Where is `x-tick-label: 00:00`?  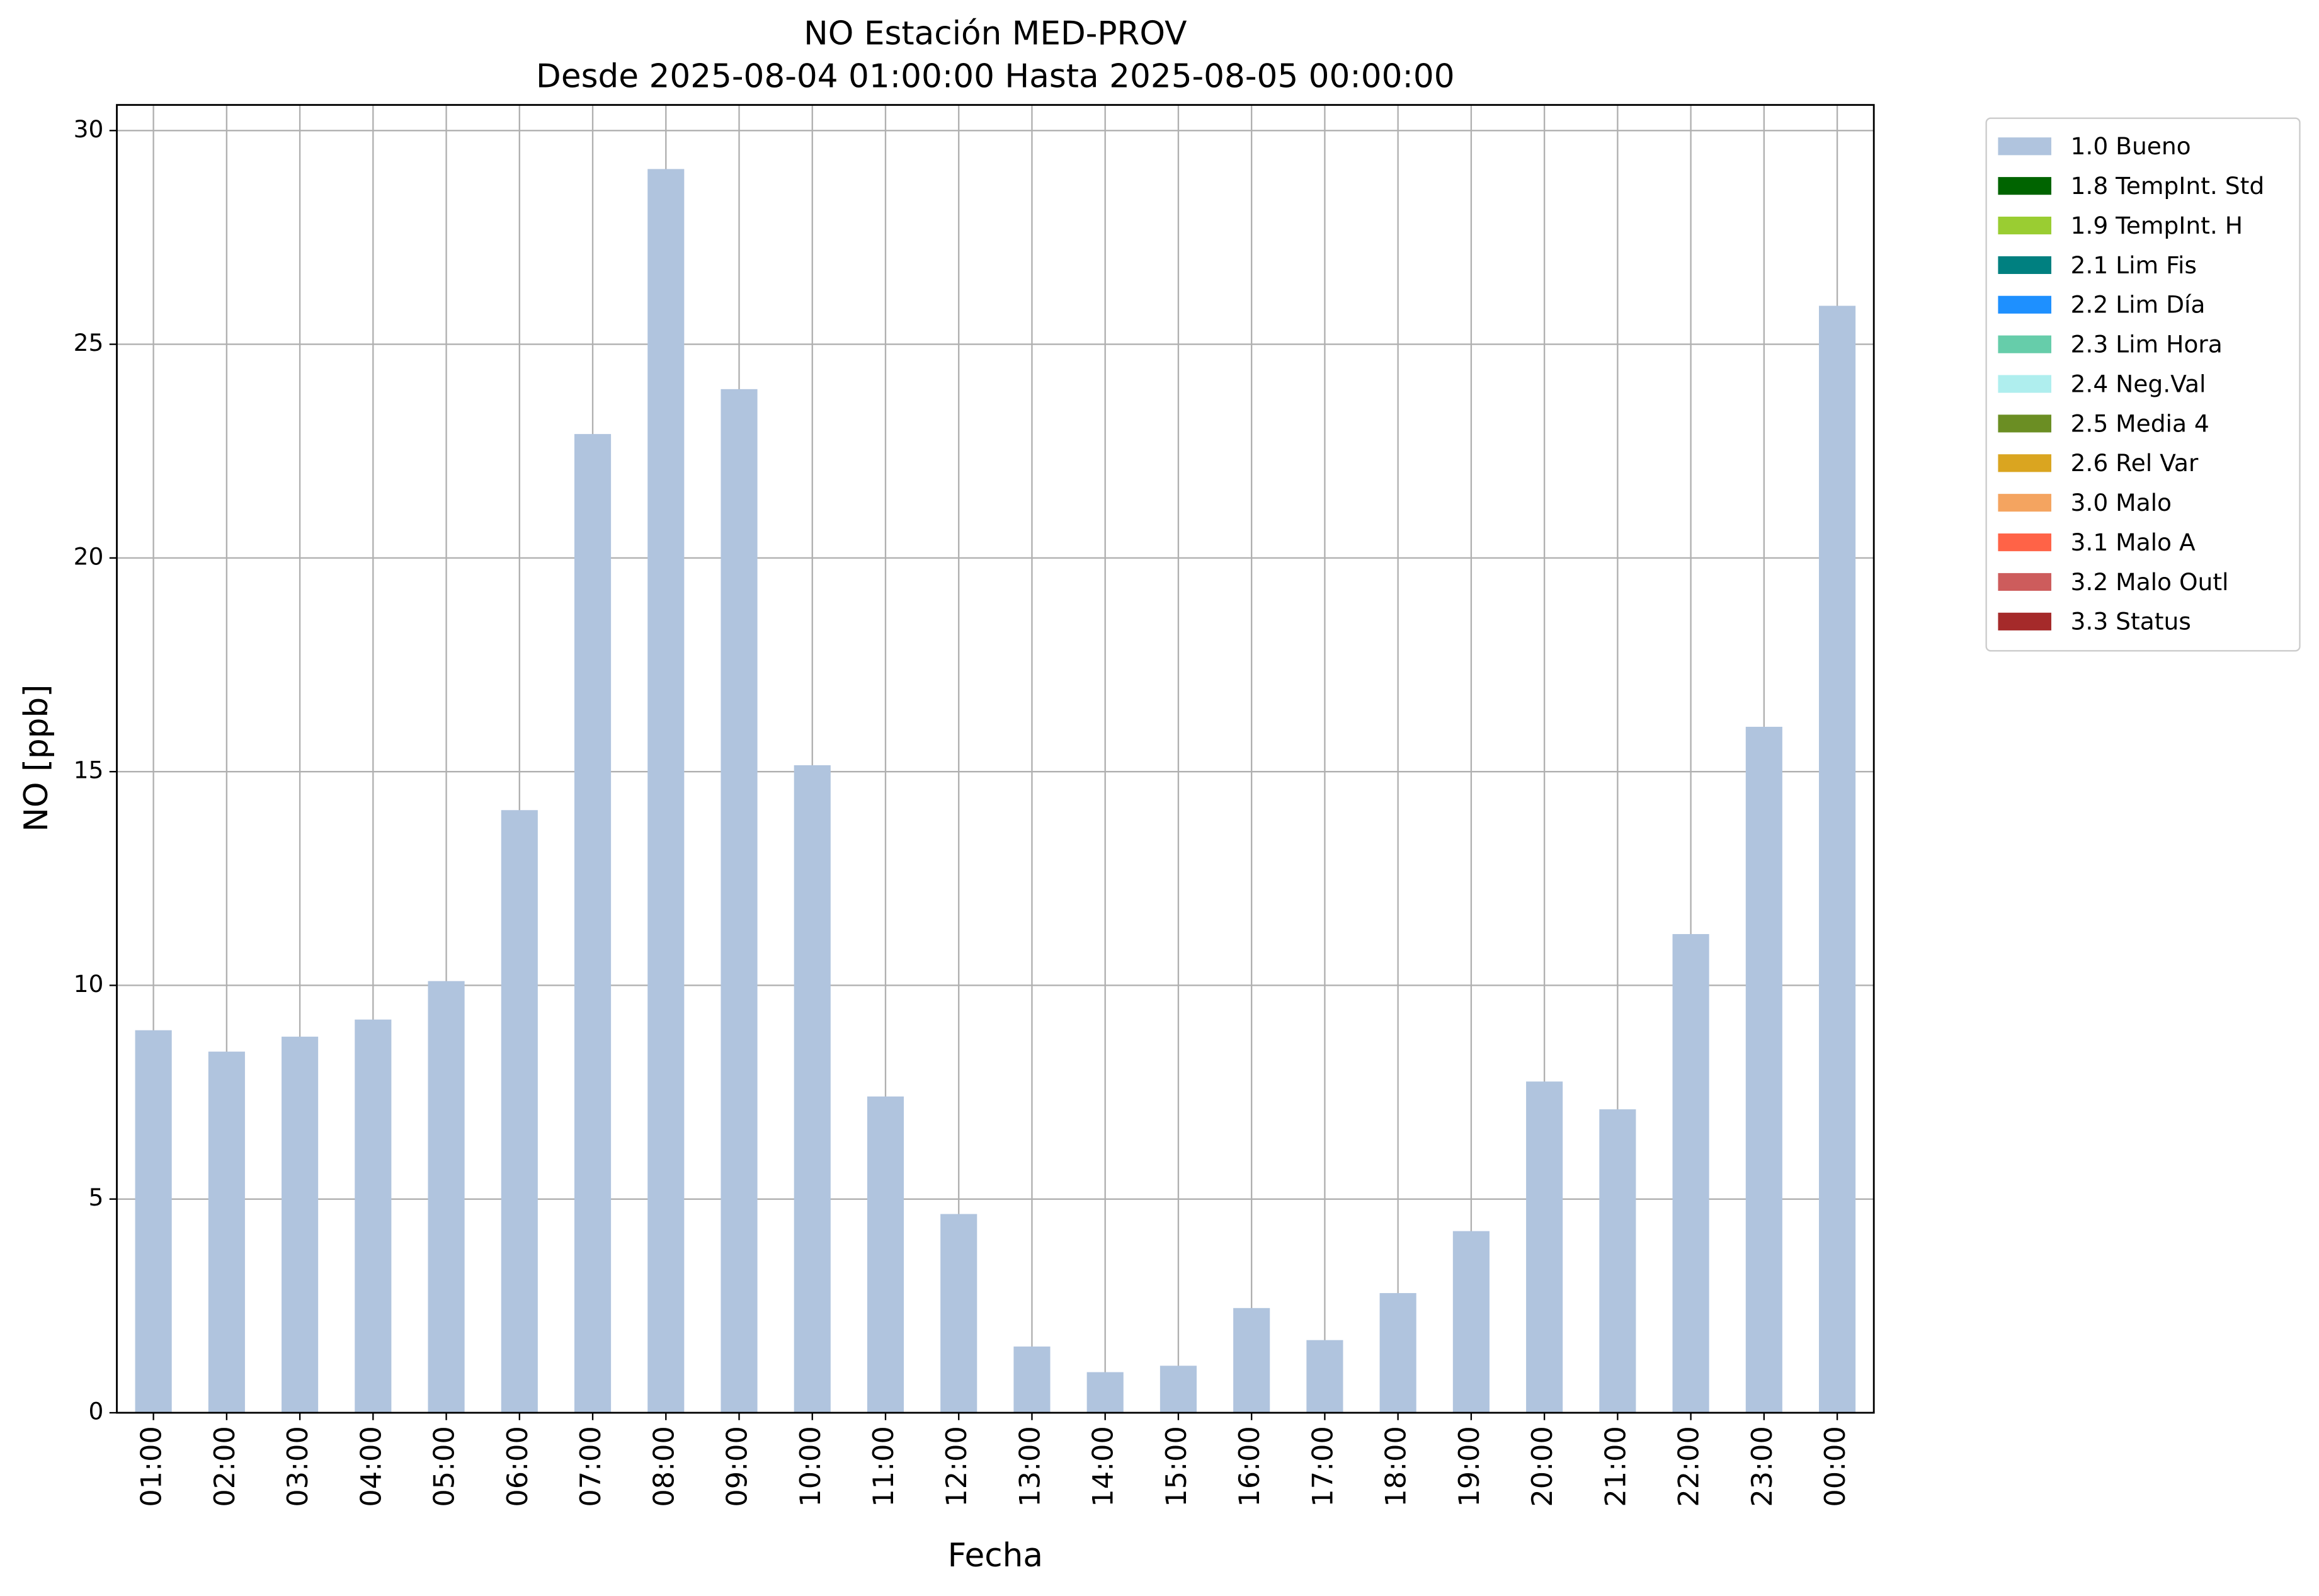 x-tick-label: 00:00 is located at coordinates (1835, 1466).